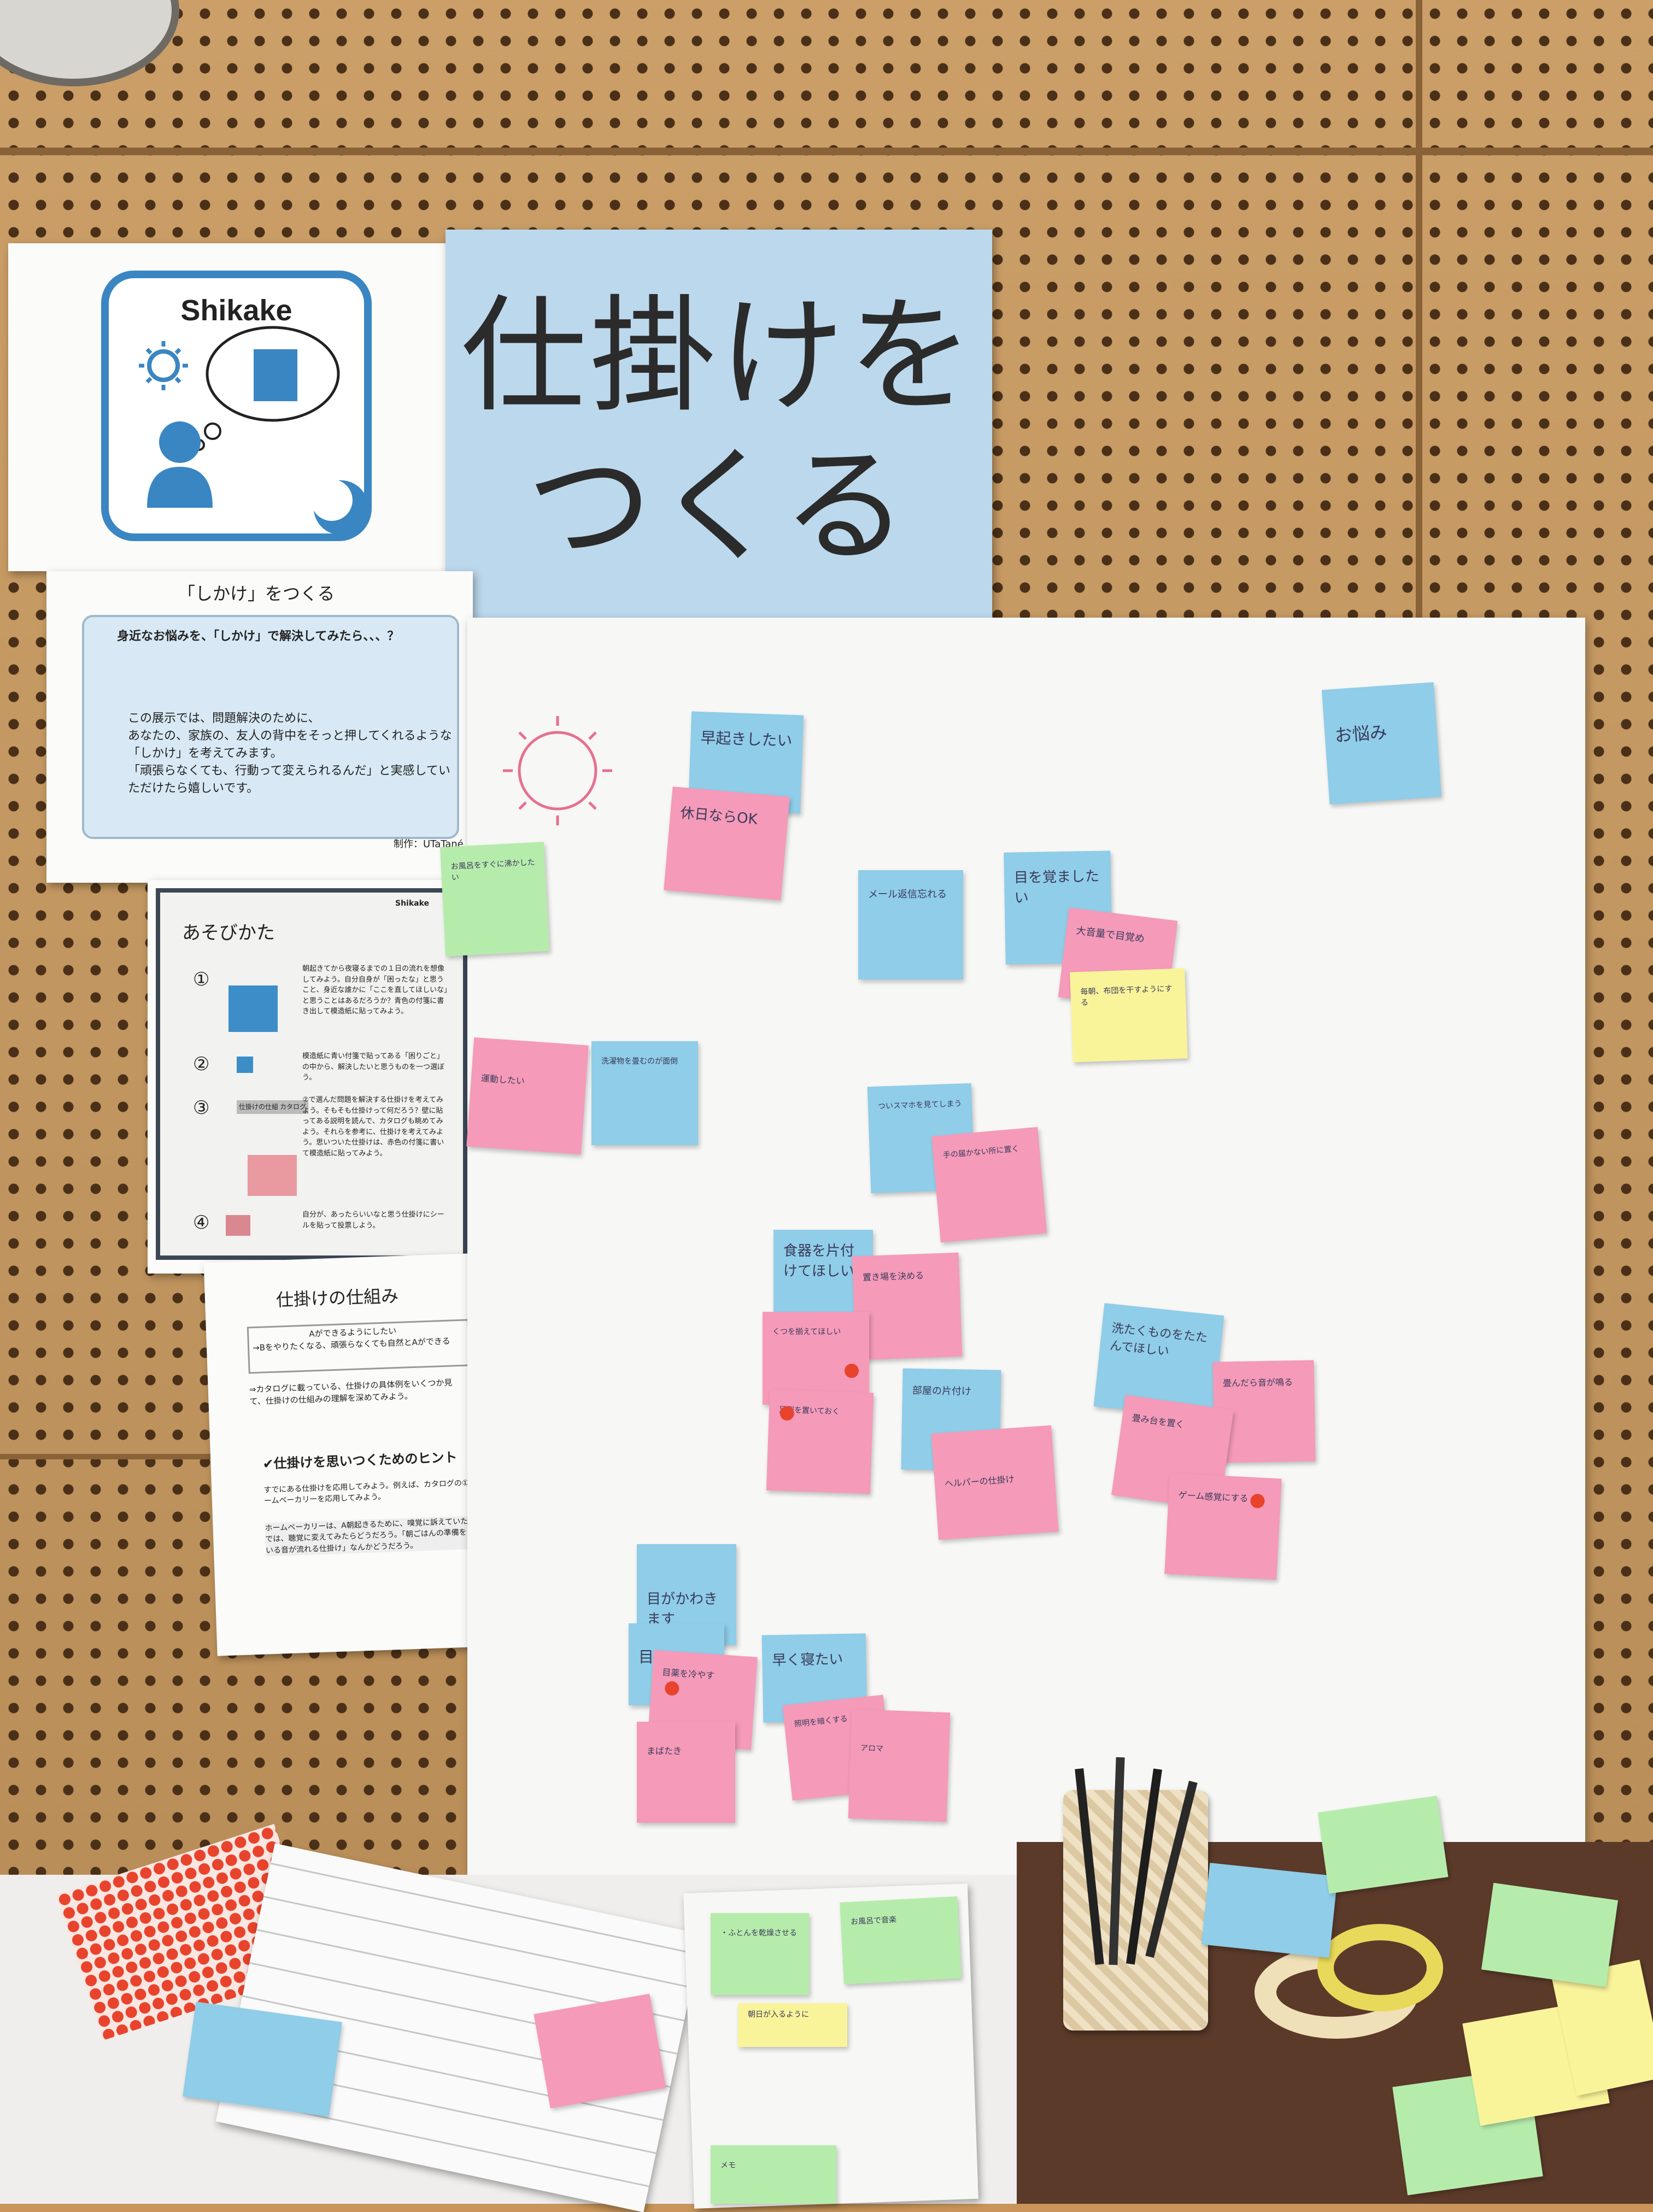  What do you see at coordinates (899, 1766) in the screenshot?
I see `note-29: アロマ` at bounding box center [899, 1766].